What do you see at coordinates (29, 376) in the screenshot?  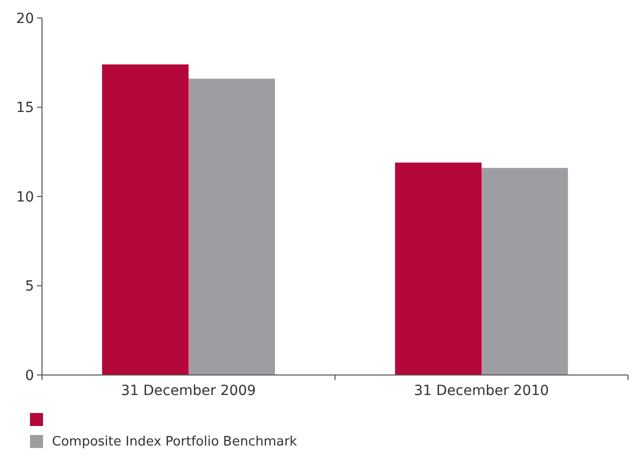 I see `y-tick-label: 0` at bounding box center [29, 376].